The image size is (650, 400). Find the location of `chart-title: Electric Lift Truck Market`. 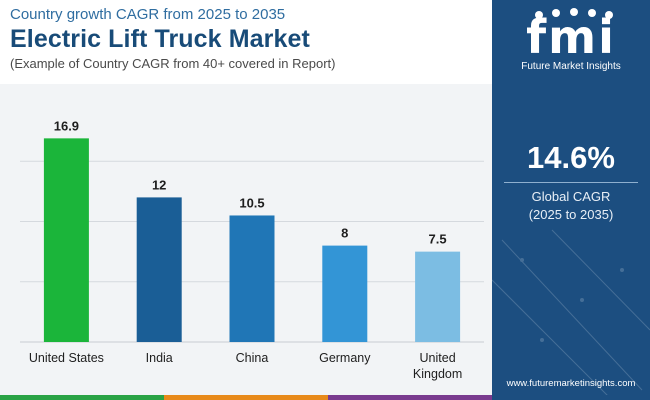

chart-title: Electric Lift Truck Market is located at coordinates (160, 39).